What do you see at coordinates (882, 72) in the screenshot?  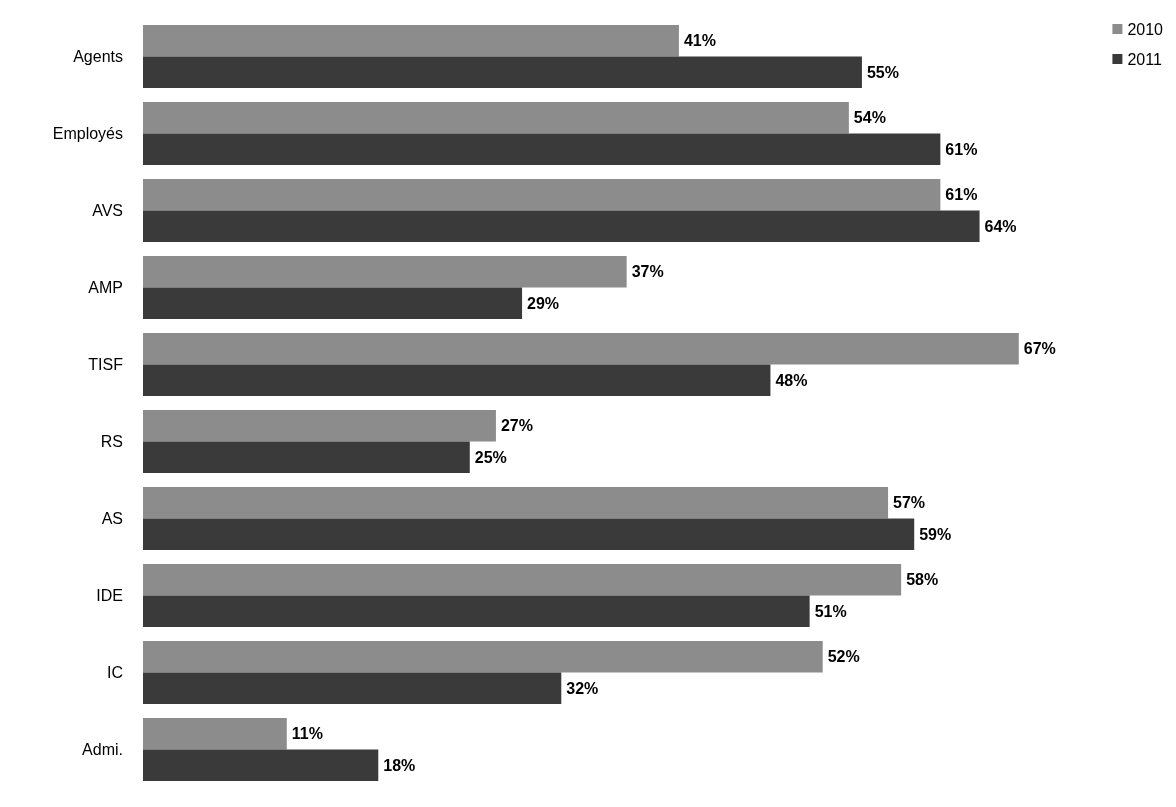 I see `data-label: 55%` at bounding box center [882, 72].